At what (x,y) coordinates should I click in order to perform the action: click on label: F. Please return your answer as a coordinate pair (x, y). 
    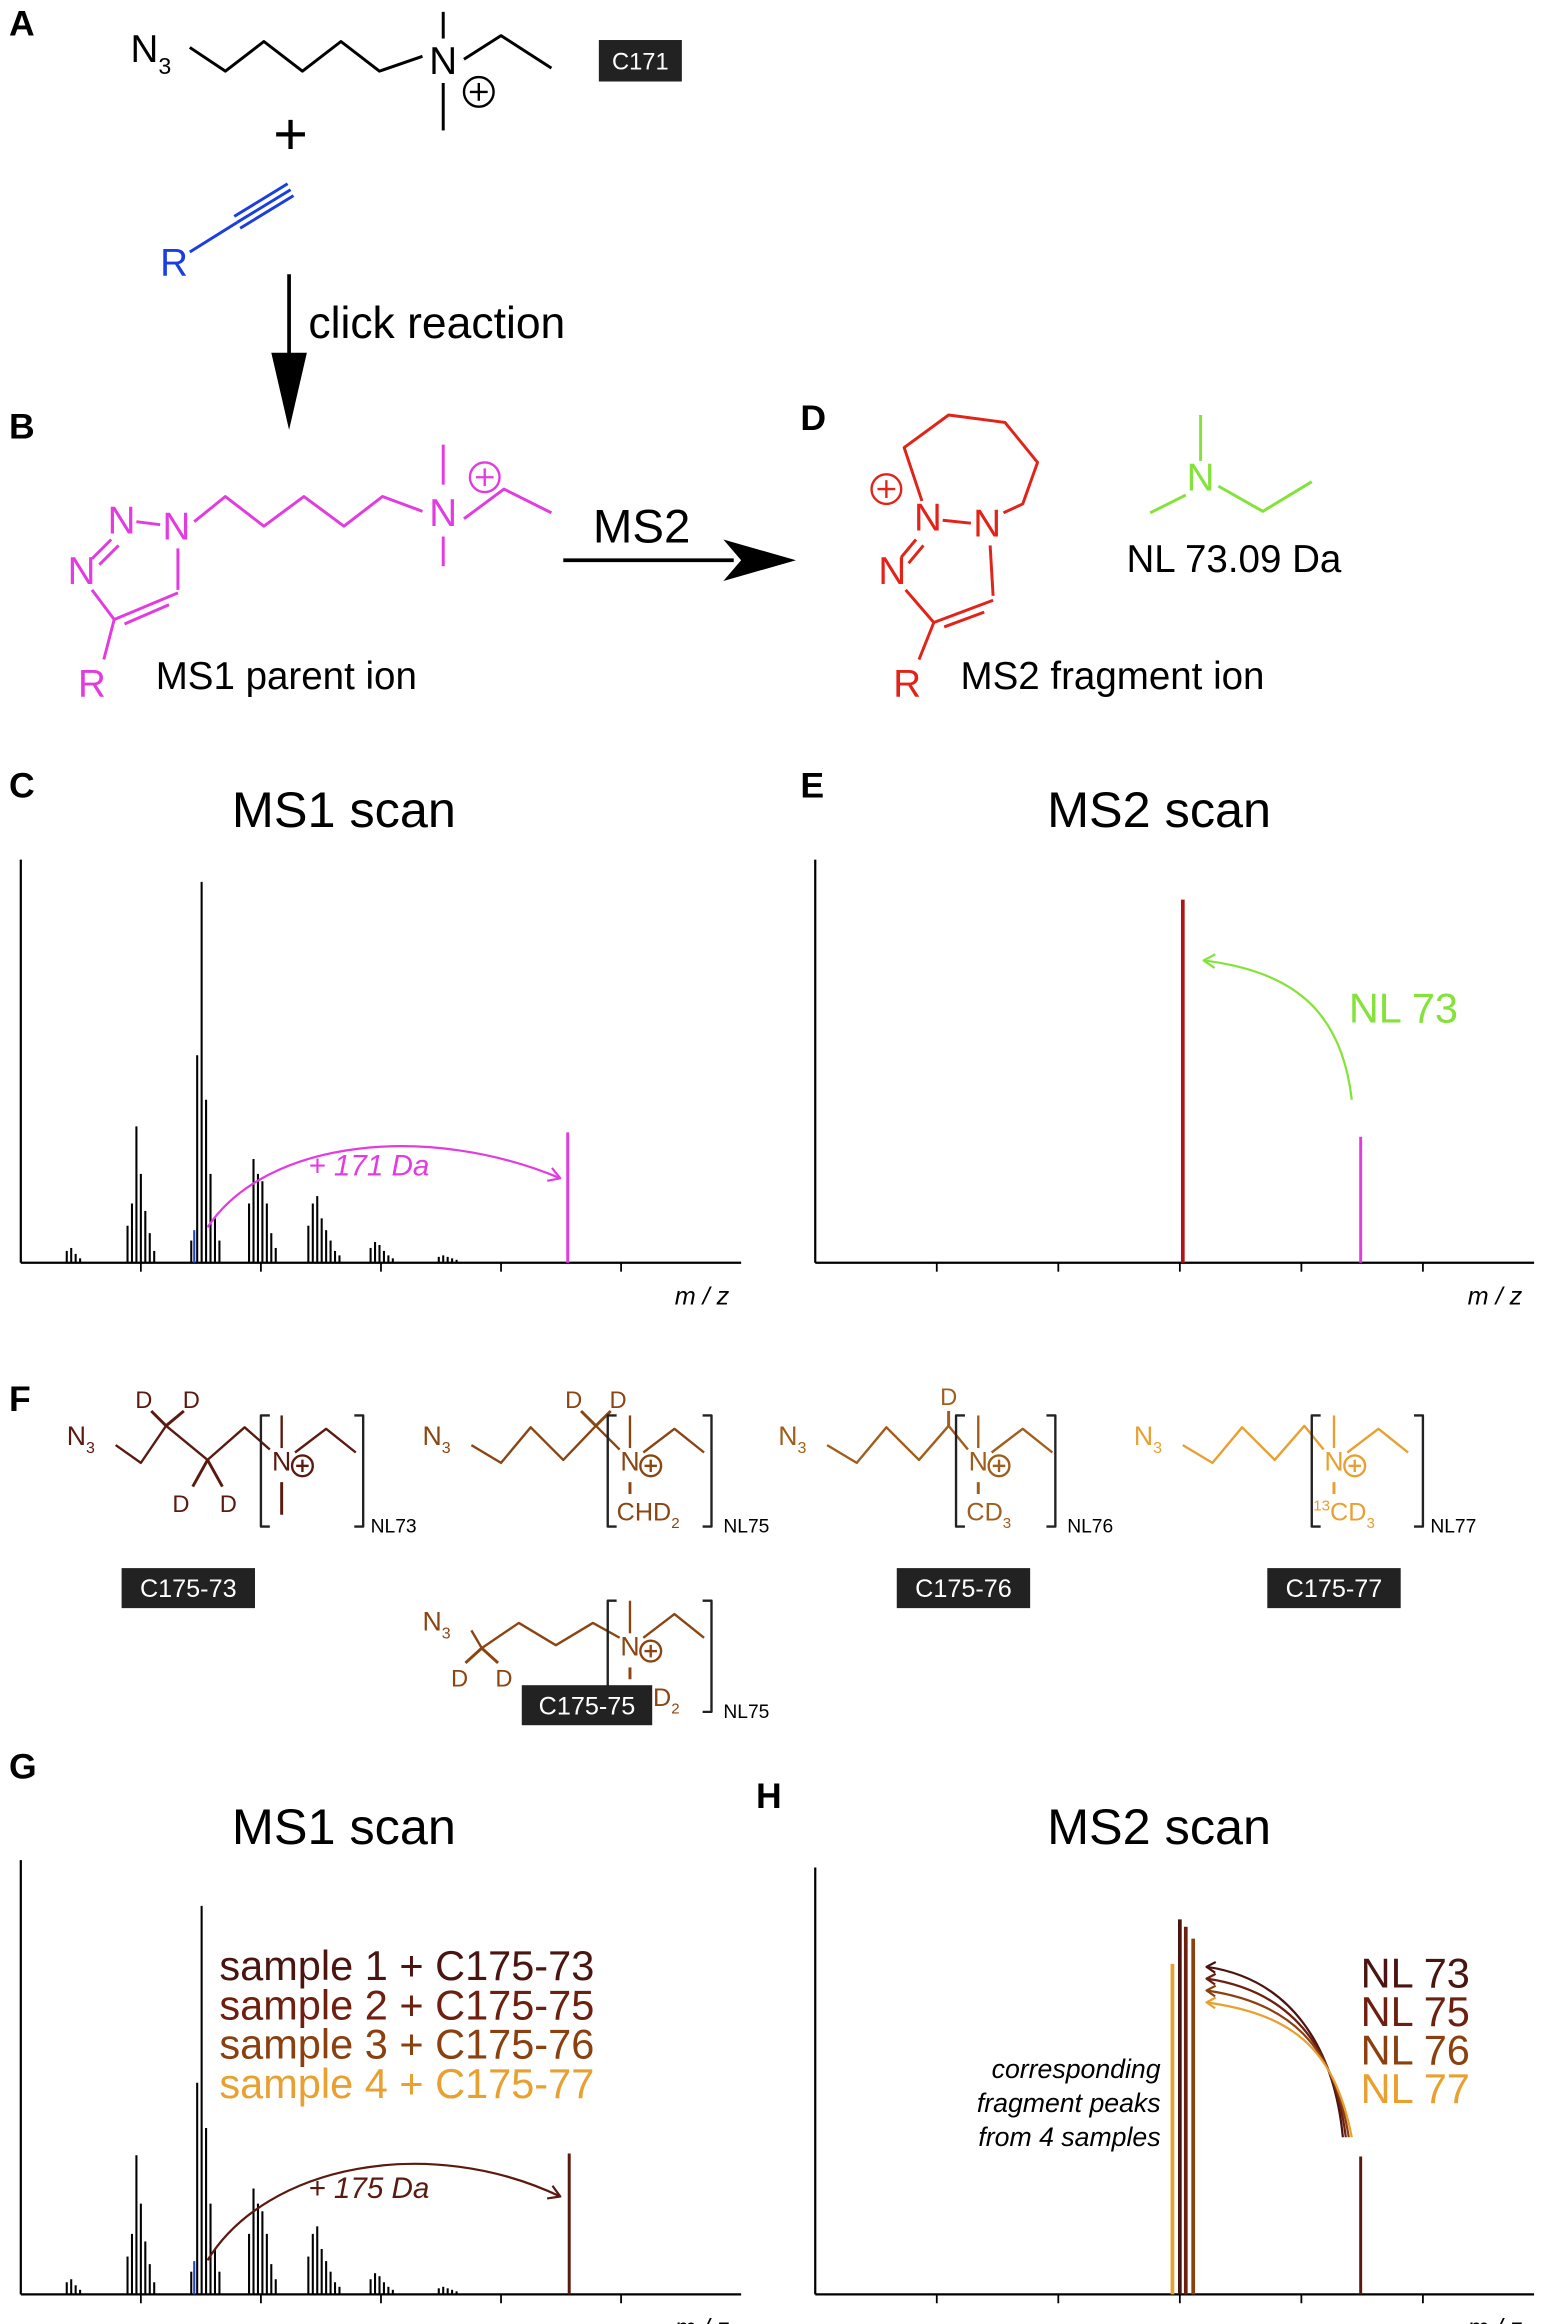
    Looking at the image, I should click on (20, 1399).